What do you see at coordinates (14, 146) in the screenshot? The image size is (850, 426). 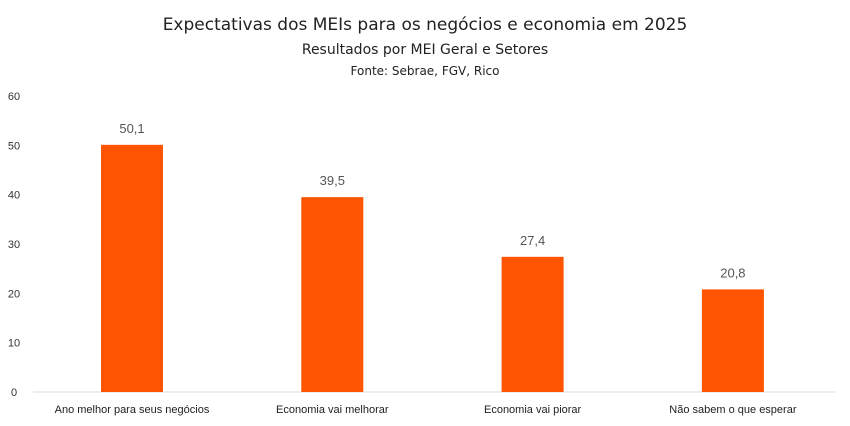 I see `y-tick-label: 50` at bounding box center [14, 146].